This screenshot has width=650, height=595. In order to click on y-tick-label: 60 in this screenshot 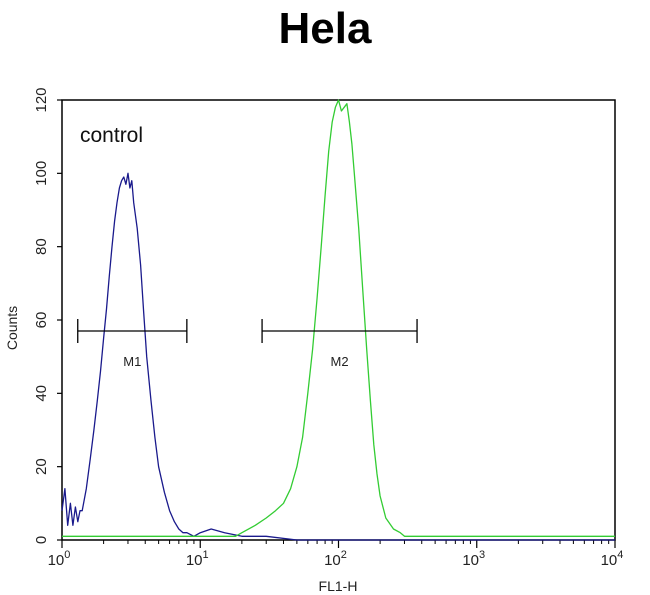, I will do `click(41, 320)`.